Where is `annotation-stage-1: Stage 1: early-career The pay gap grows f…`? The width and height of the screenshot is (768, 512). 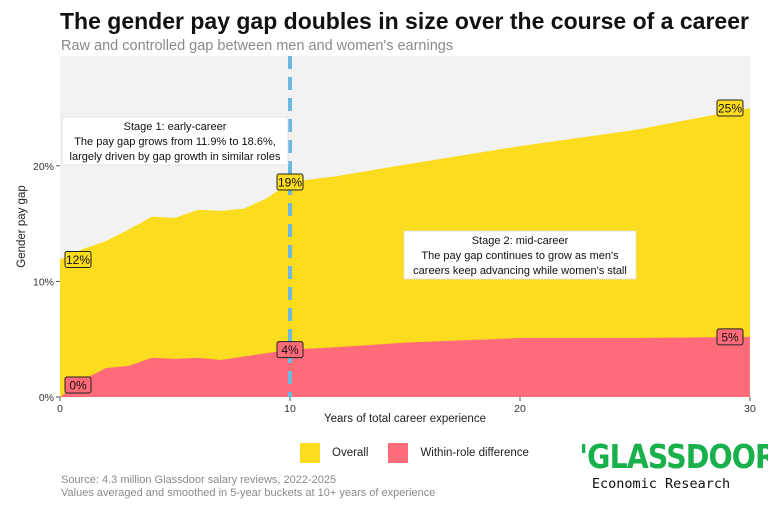
annotation-stage-1: Stage 1: early-career The pay gap grows f… is located at coordinates (175, 141).